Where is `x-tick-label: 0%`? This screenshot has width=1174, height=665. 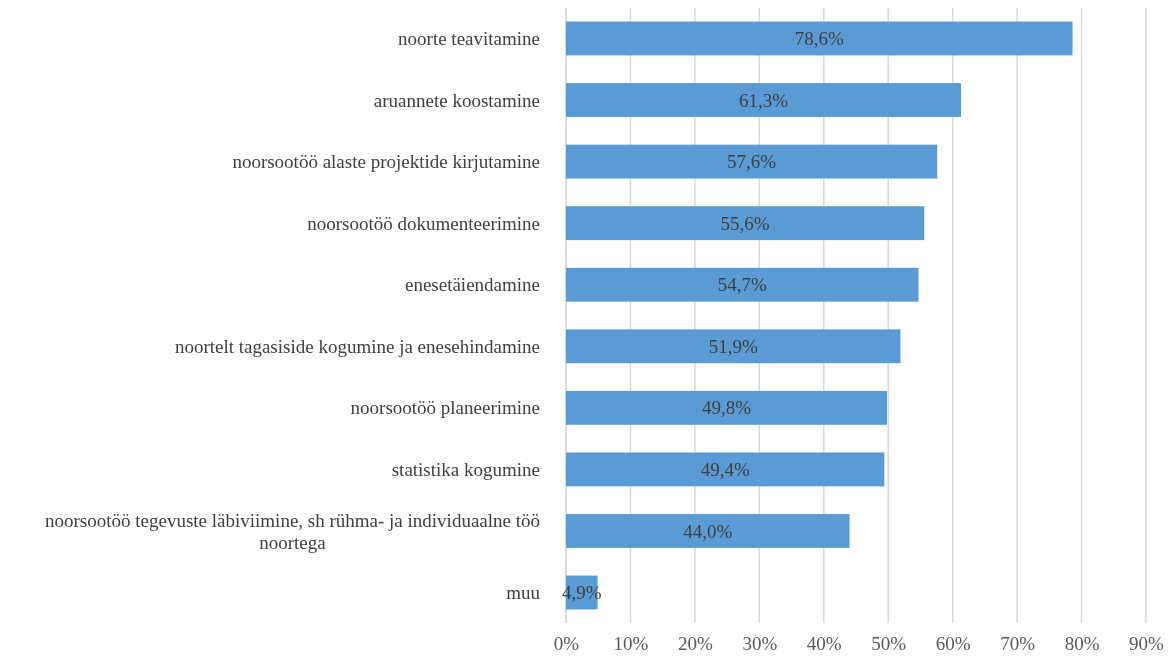 x-tick-label: 0% is located at coordinates (566, 644).